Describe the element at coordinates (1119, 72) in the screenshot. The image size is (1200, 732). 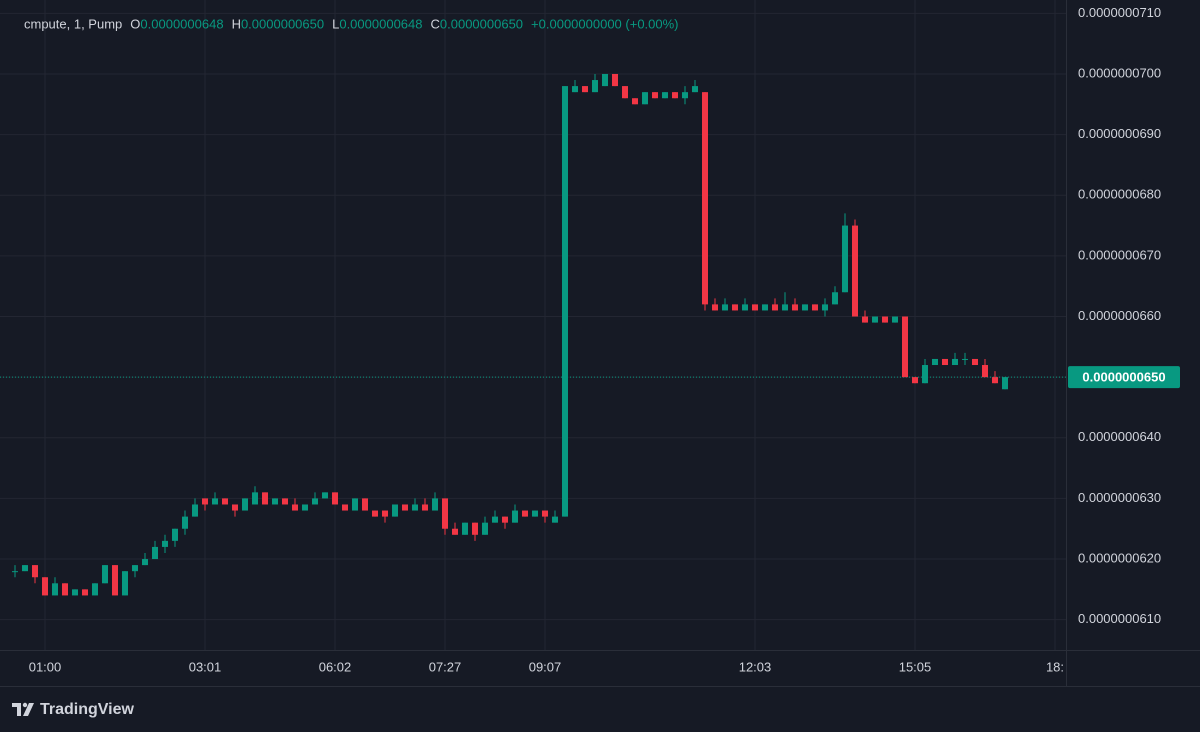
I see `y-tick-label: 0.0000000700` at that location.